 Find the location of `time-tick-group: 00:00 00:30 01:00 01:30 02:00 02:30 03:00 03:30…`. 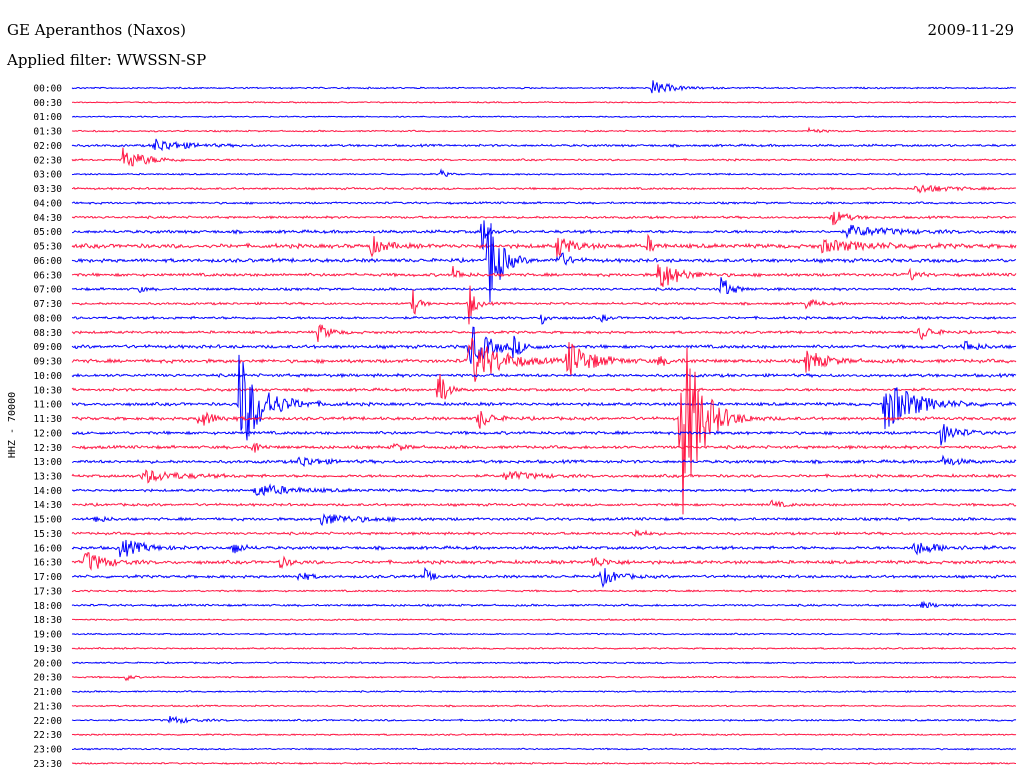

time-tick-group: 00:00 00:30 01:00 01:30 02:00 02:30 03:00 03:30… is located at coordinates (47, 427).